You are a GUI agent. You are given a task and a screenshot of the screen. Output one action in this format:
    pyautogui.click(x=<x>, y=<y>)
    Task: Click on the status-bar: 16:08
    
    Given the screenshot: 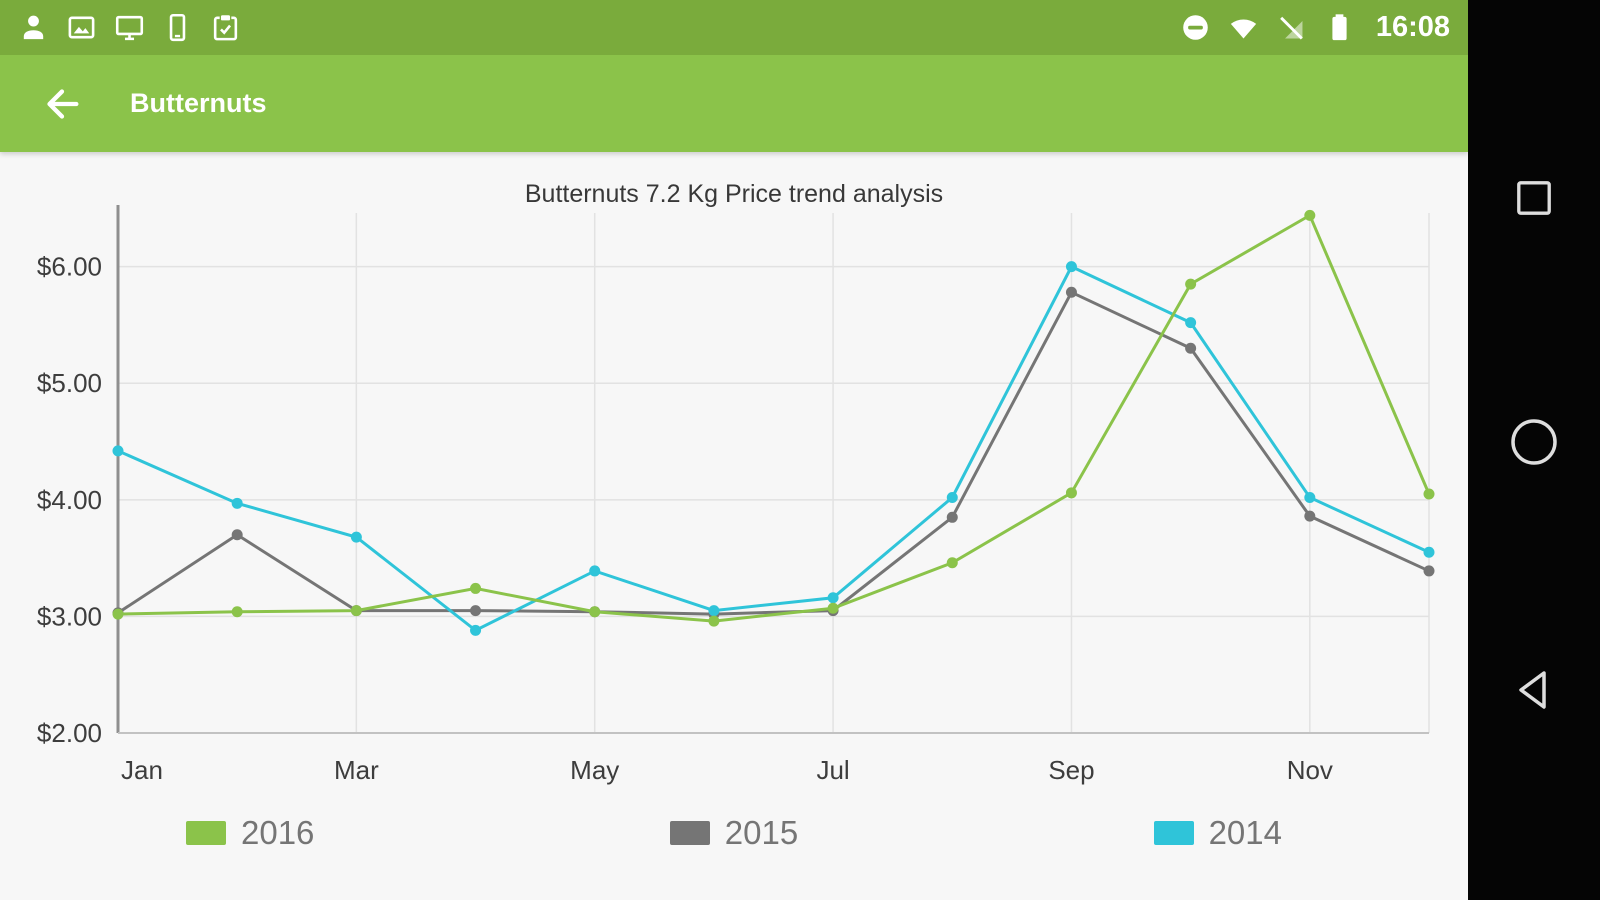 What is the action you would take?
    pyautogui.click(x=734, y=27)
    